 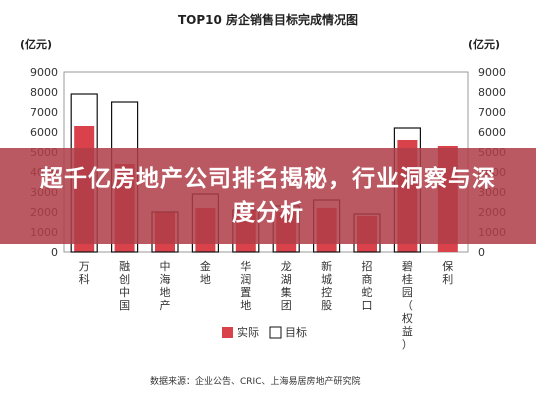 I want to click on y-tick-left-8: 8000, so click(x=44, y=92).